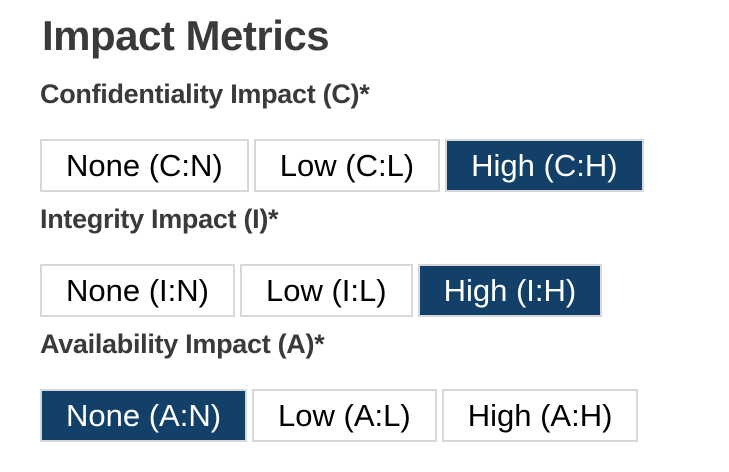  I want to click on confidentiality-low-button: Low (C:L), so click(347, 166).